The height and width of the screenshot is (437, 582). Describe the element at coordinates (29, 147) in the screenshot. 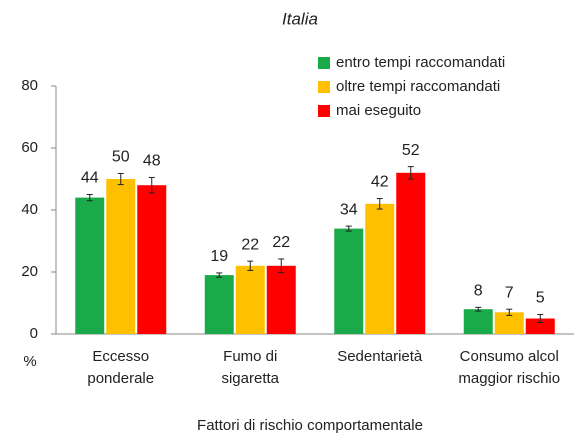

I see `y-tick-label: 60` at that location.